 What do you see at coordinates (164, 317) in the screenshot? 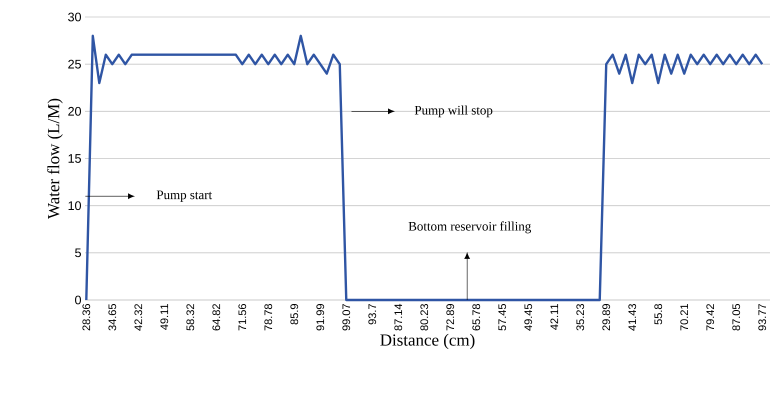
I see `x-tick-label: 49.11` at bounding box center [164, 317].